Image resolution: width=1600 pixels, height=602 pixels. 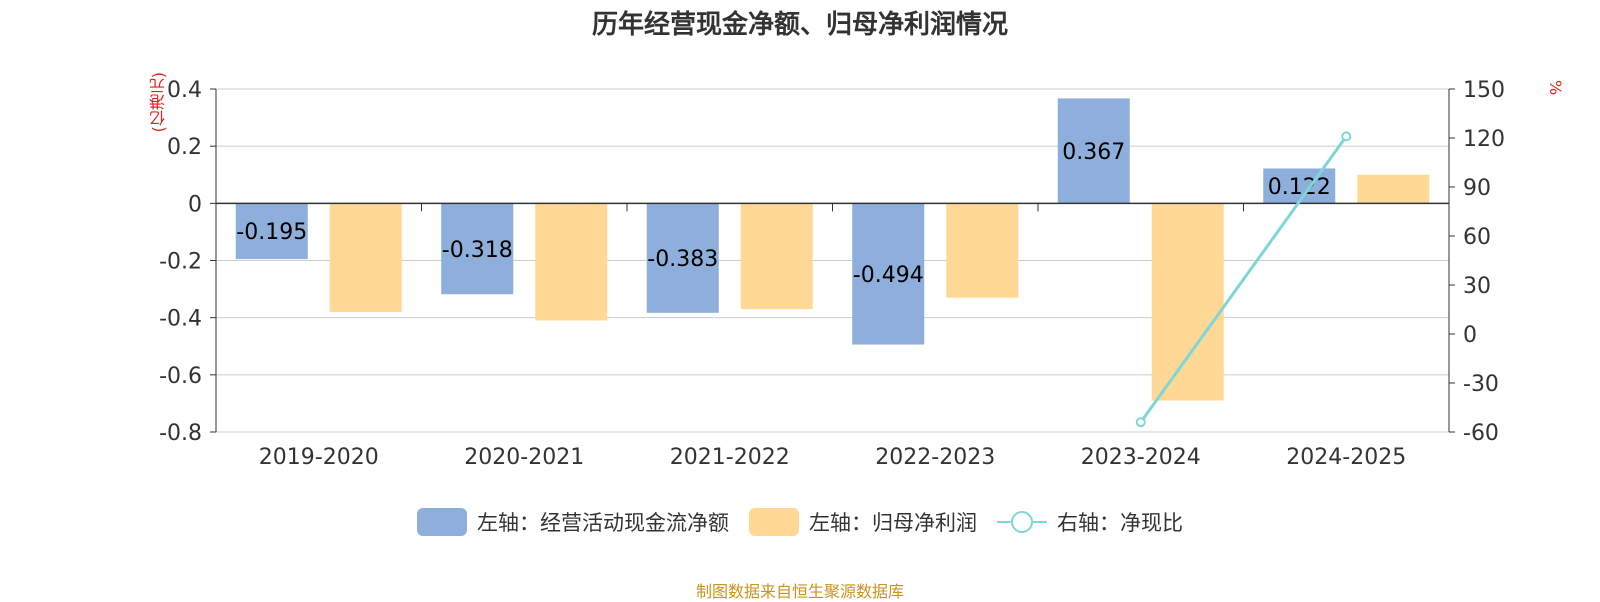 What do you see at coordinates (442, 522) in the screenshot?
I see `legend-swatch-cashflow` at bounding box center [442, 522].